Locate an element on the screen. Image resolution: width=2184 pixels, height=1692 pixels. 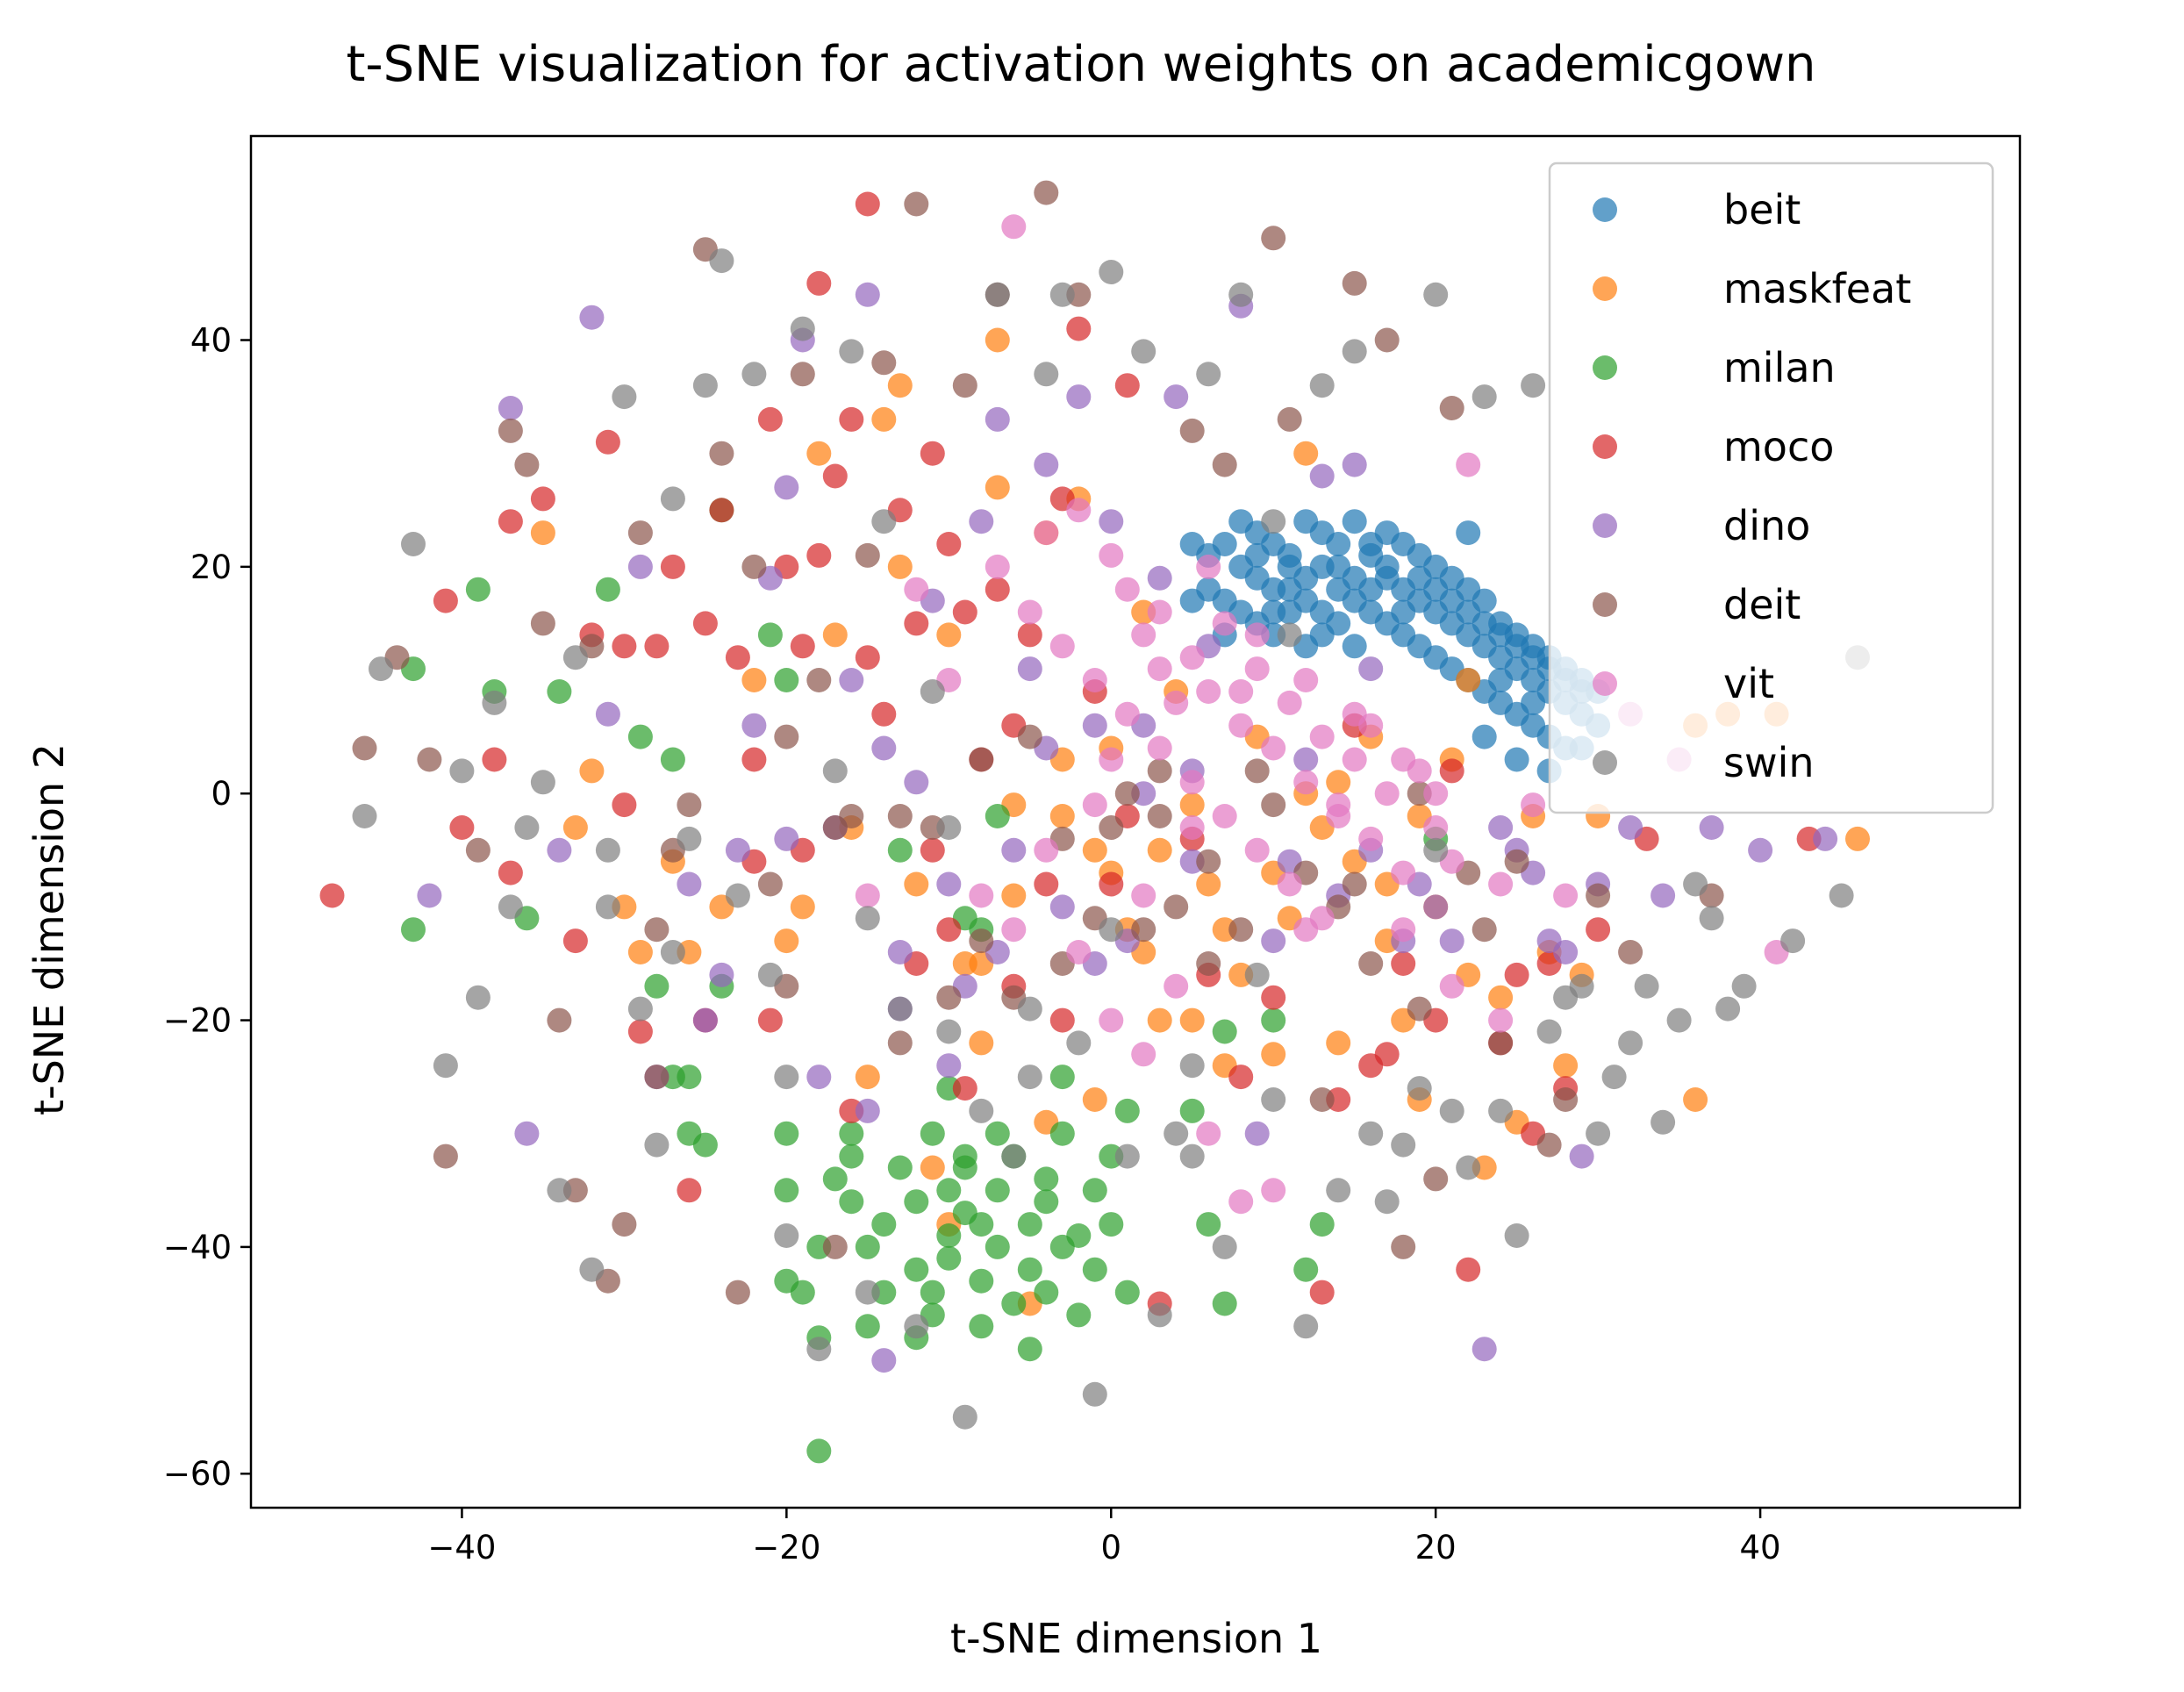
legend-label-maskfeat: maskfeat is located at coordinates (1817, 288).